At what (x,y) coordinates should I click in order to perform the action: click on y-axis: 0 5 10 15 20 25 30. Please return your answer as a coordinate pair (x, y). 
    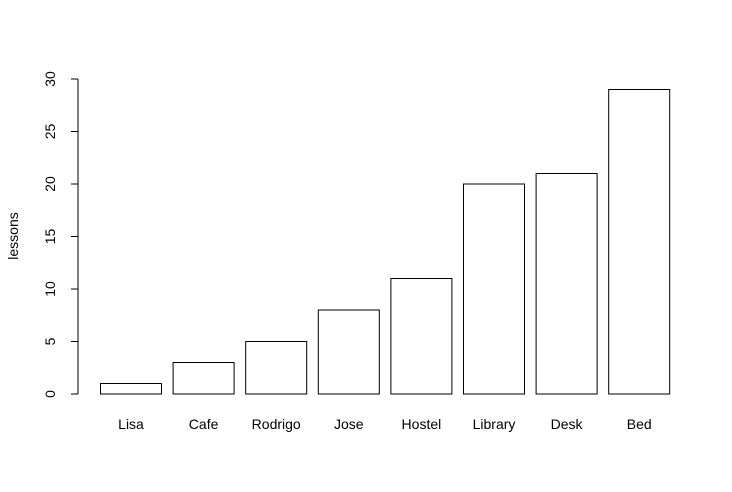
    Looking at the image, I should click on (60, 234).